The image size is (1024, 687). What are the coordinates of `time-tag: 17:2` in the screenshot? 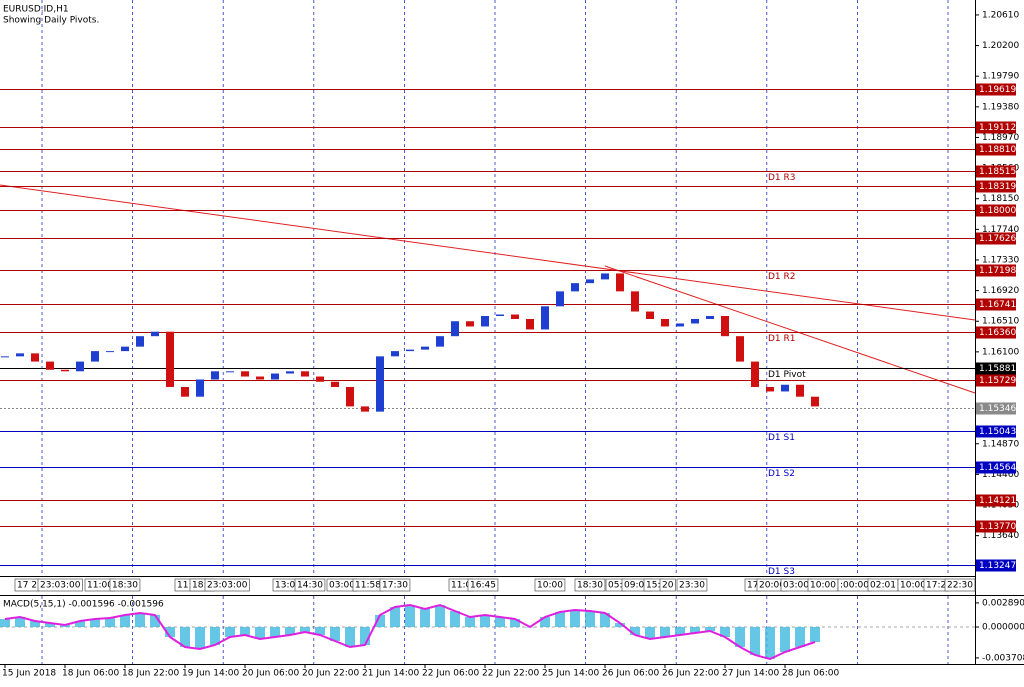 It's located at (936, 586).